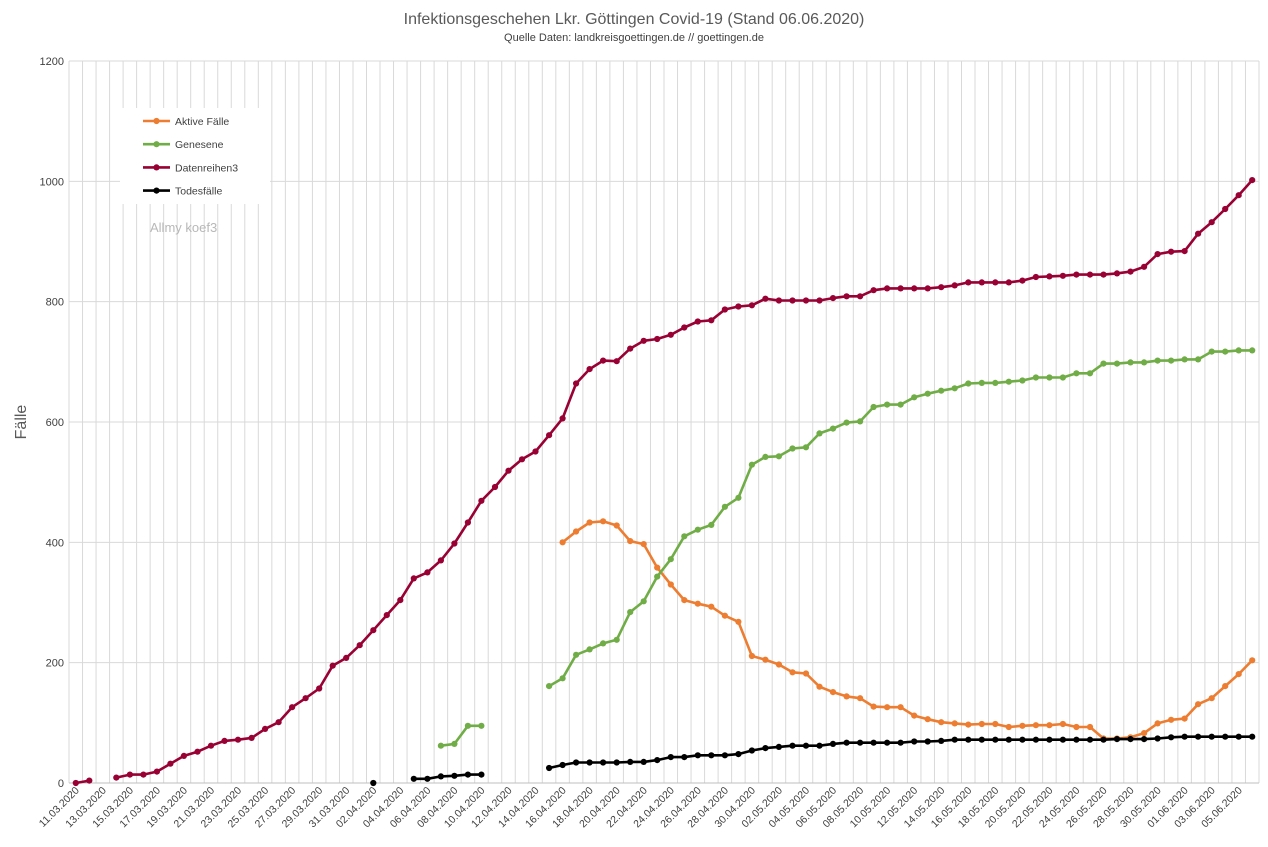 This screenshot has width=1268, height=847. I want to click on legend-label: Todesfälle, so click(198, 192).